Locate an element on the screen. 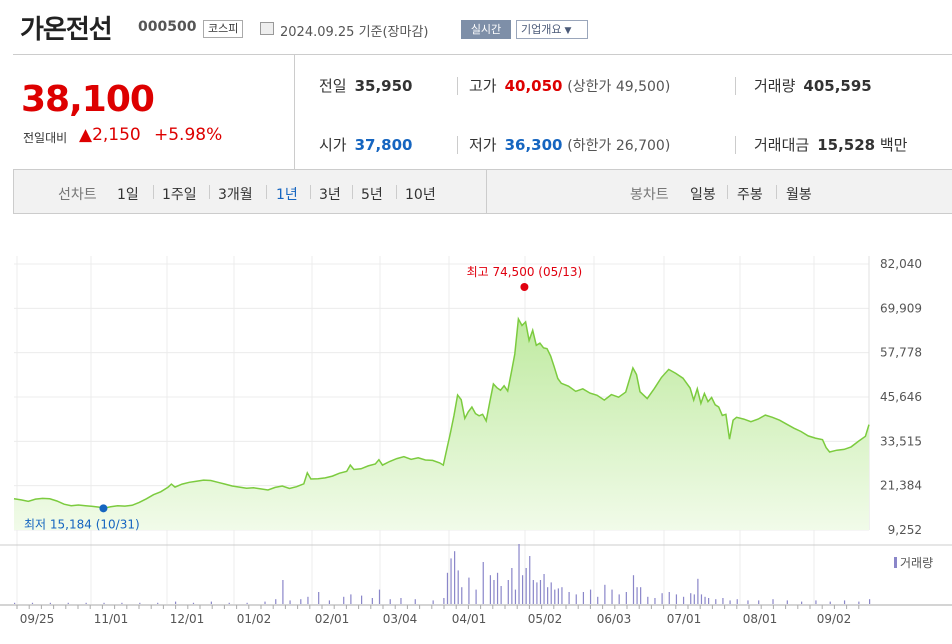  realtime-button: 실시간 is located at coordinates (486, 29).